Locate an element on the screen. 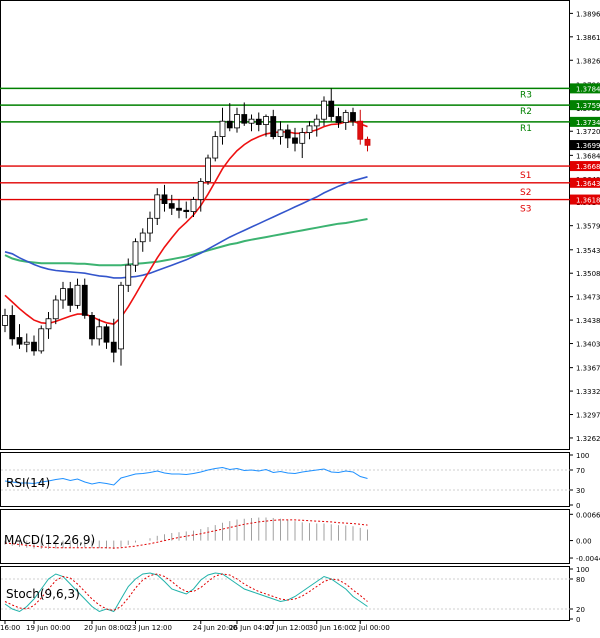 Image resolution: width=600 pixels, height=638 pixels. rsi-line is located at coordinates (186, 476).